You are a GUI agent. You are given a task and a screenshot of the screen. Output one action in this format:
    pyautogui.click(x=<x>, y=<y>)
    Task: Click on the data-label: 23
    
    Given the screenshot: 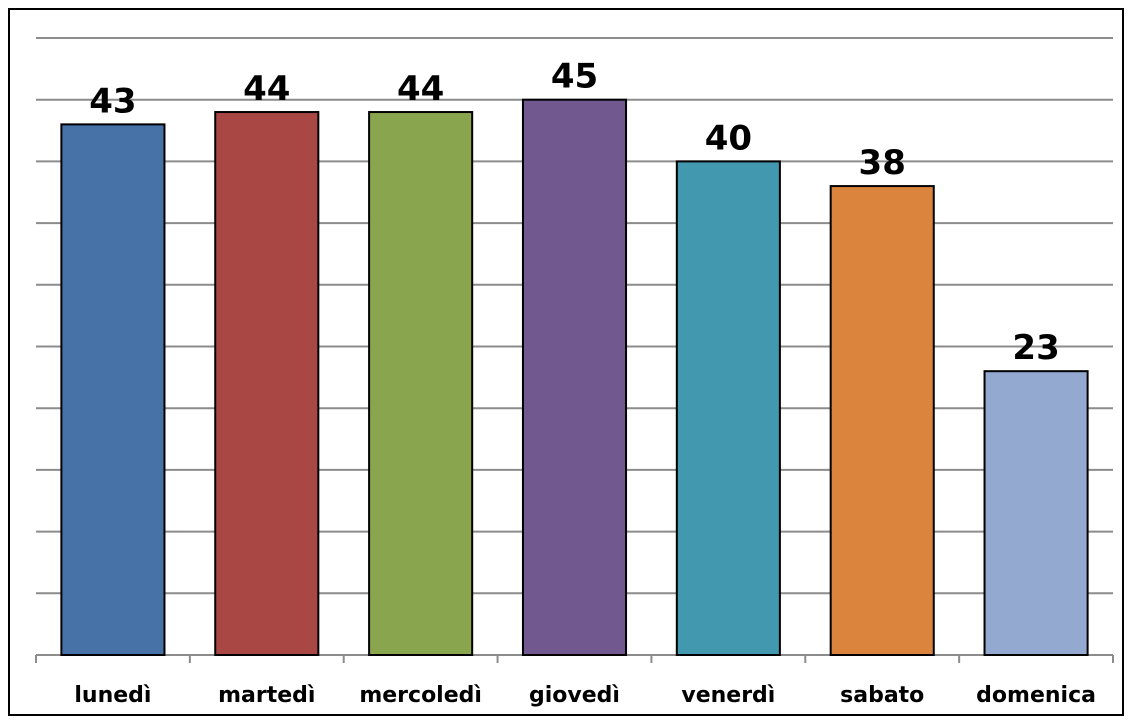 What is the action you would take?
    pyautogui.click(x=1035, y=348)
    